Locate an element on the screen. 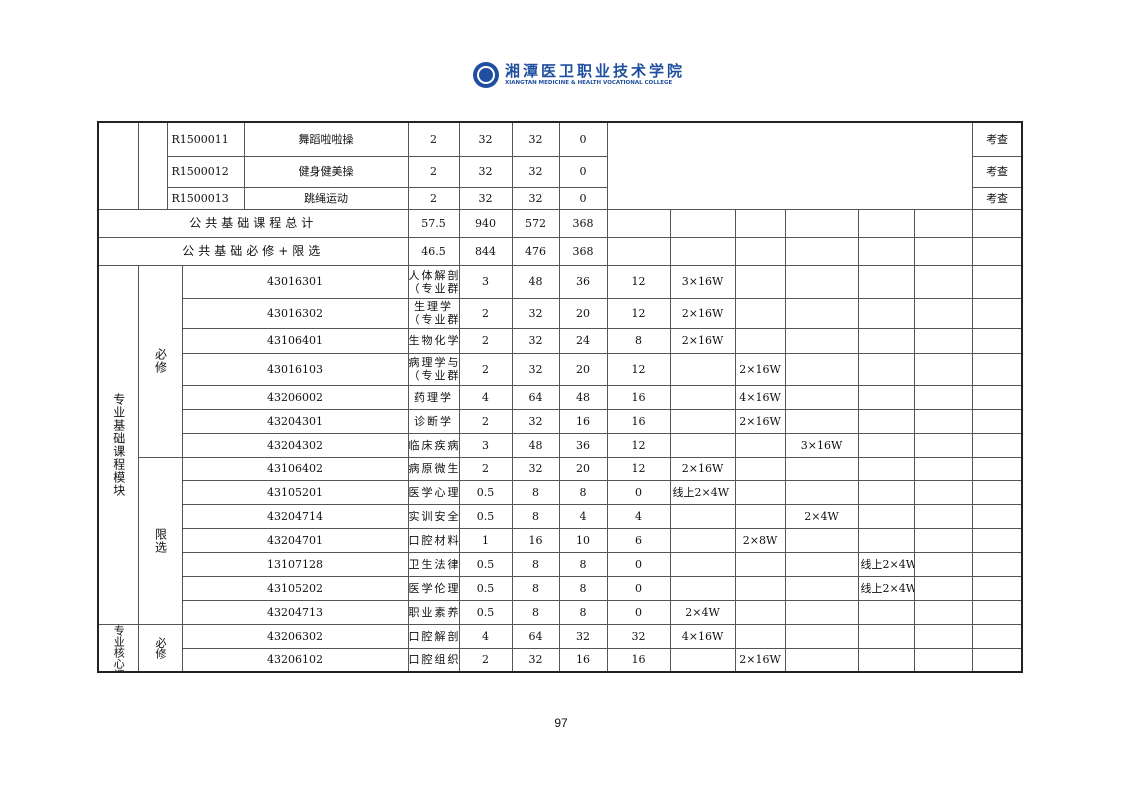 The height and width of the screenshot is (793, 1122). course-code: R1500013 is located at coordinates (205, 198).